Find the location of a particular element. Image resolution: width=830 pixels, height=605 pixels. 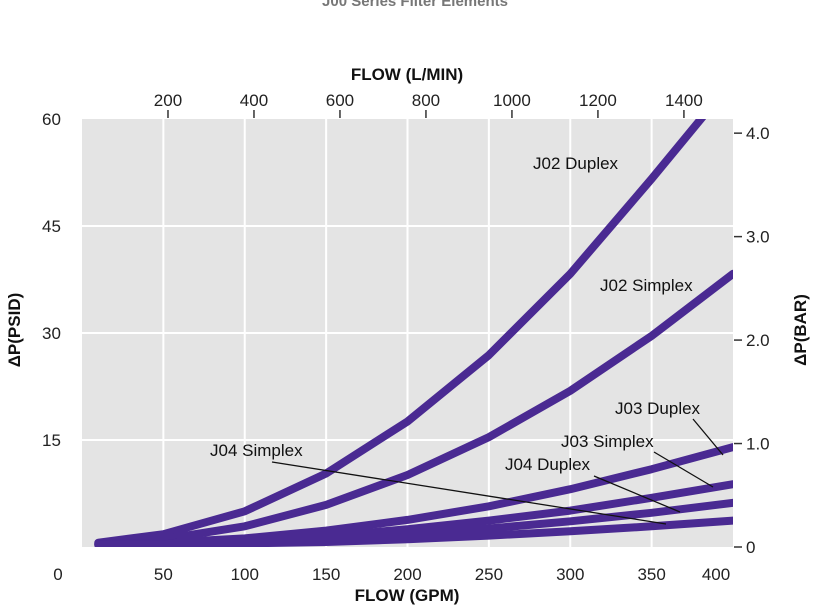

y-tick-label-30: 30 is located at coordinates (51, 333).